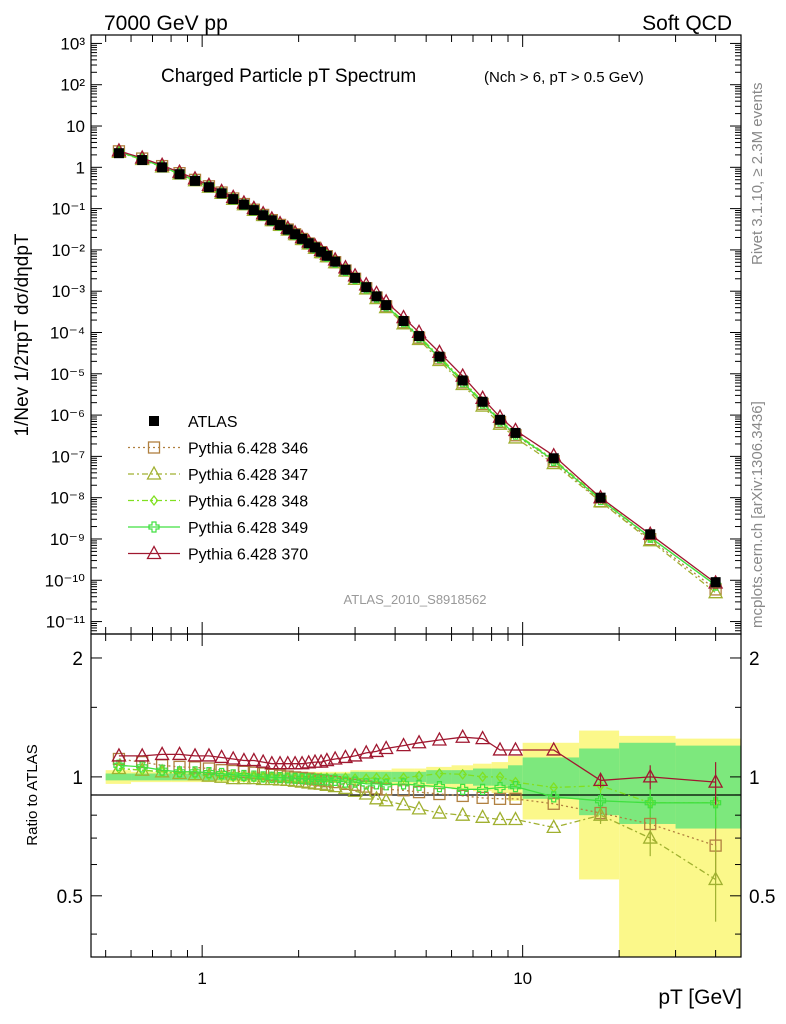 Image resolution: width=786 pixels, height=1024 pixels. I want to click on ratio-y-tick-label: 1, so click(77, 778).